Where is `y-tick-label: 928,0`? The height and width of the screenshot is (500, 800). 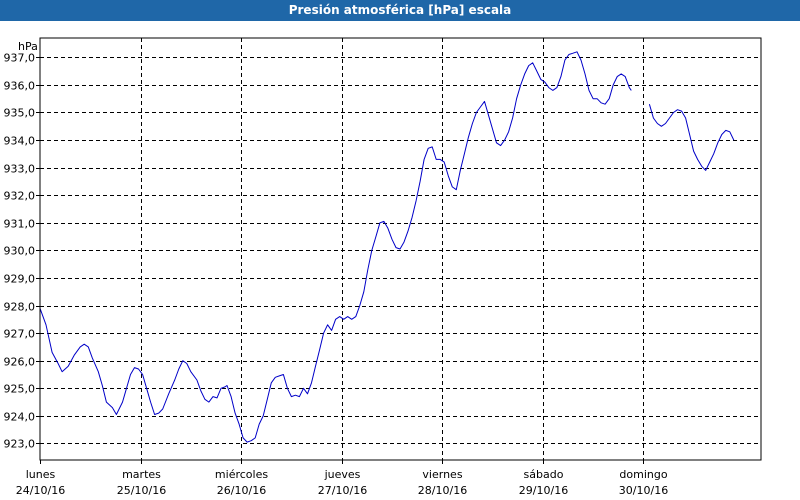
y-tick-label: 928,0 is located at coordinates (20, 307).